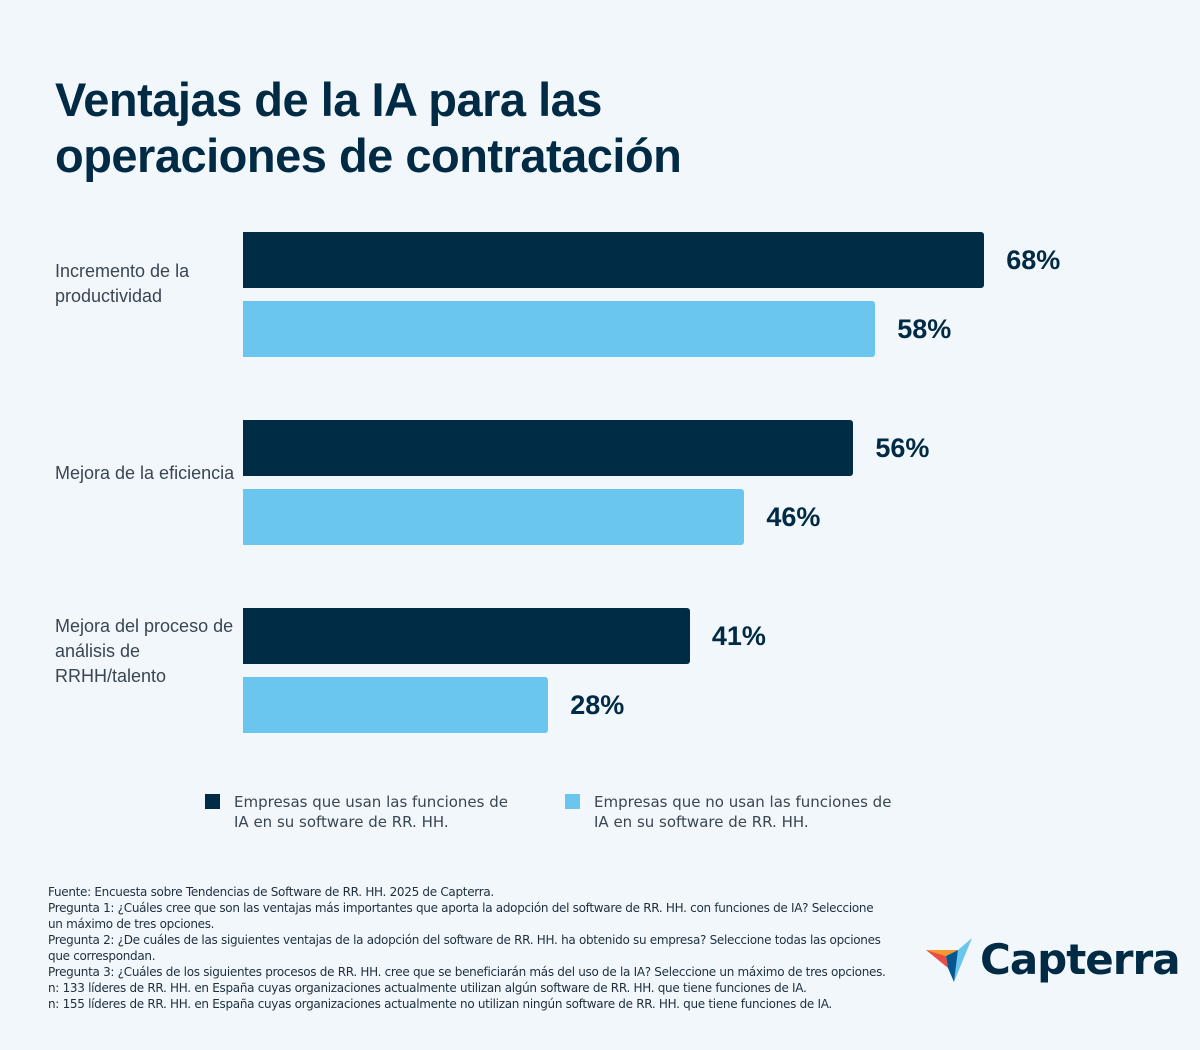 The height and width of the screenshot is (1050, 1200). Describe the element at coordinates (145, 473) in the screenshot. I see `category-label: Mejora de la eficiencia` at that location.